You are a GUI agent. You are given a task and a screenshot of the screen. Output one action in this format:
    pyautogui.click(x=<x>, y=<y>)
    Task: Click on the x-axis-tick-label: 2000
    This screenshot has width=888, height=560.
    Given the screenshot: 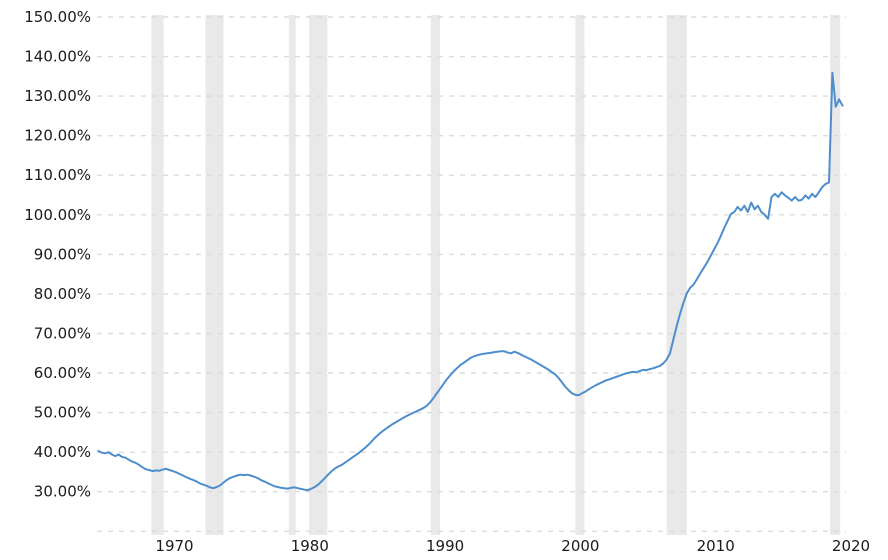 What is the action you would take?
    pyautogui.click(x=580, y=546)
    